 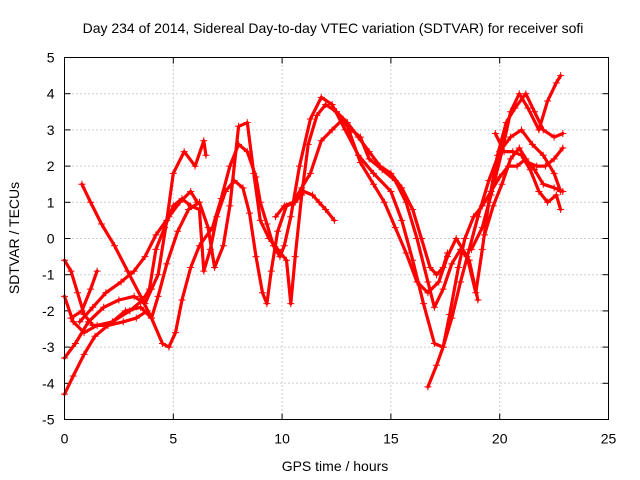 What do you see at coordinates (51, 166) in the screenshot?
I see `y-tick-label: 2` at bounding box center [51, 166].